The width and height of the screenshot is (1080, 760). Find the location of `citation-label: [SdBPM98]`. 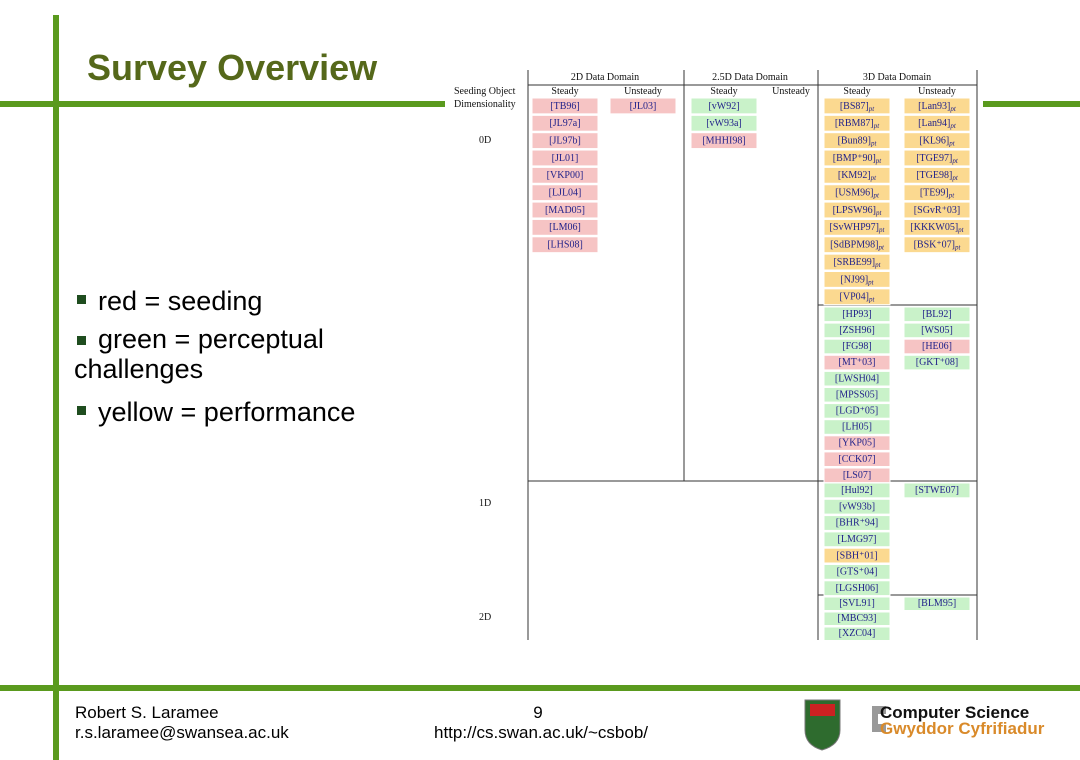

citation-label: [SdBPM98] is located at coordinates (854, 245).